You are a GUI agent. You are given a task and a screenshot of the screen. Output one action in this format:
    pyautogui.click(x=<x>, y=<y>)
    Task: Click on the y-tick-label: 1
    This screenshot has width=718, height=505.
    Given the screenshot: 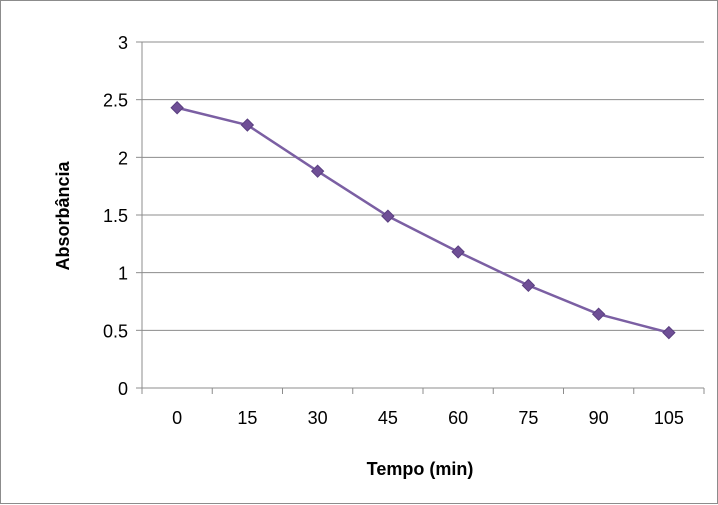 What is the action you would take?
    pyautogui.click(x=123, y=274)
    